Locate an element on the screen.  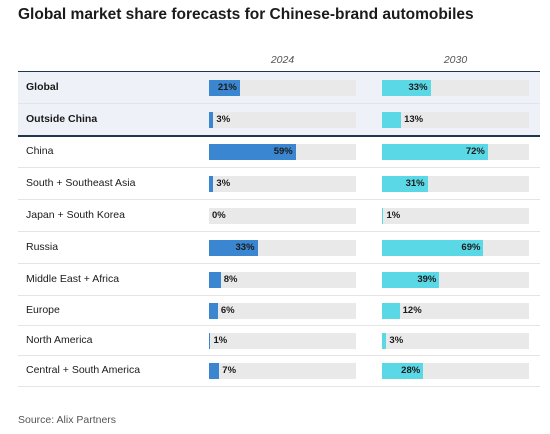
row-label: North America is located at coordinates (59, 339).